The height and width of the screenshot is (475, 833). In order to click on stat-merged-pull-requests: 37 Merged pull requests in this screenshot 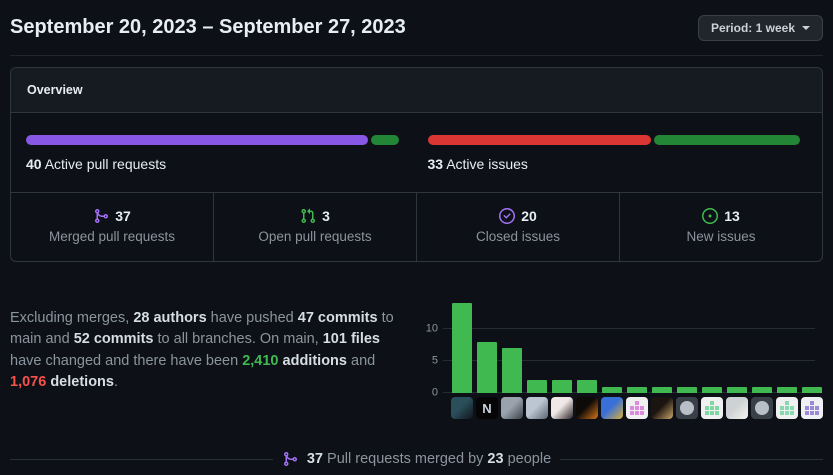, I will do `click(112, 227)`.